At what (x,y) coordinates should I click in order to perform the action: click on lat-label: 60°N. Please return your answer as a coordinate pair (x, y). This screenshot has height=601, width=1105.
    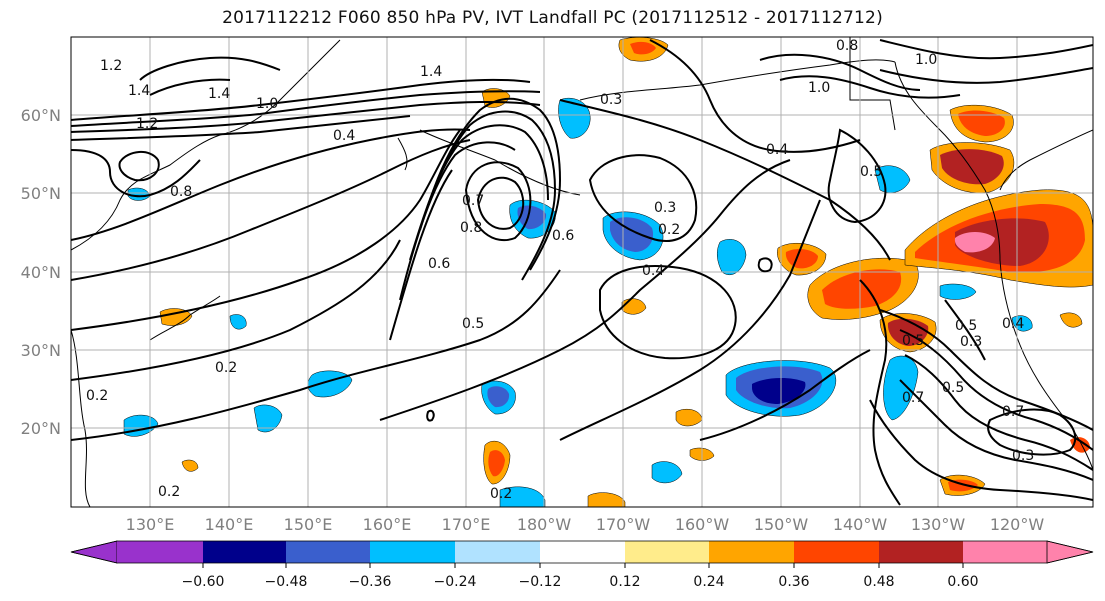
    Looking at the image, I should click on (41, 115).